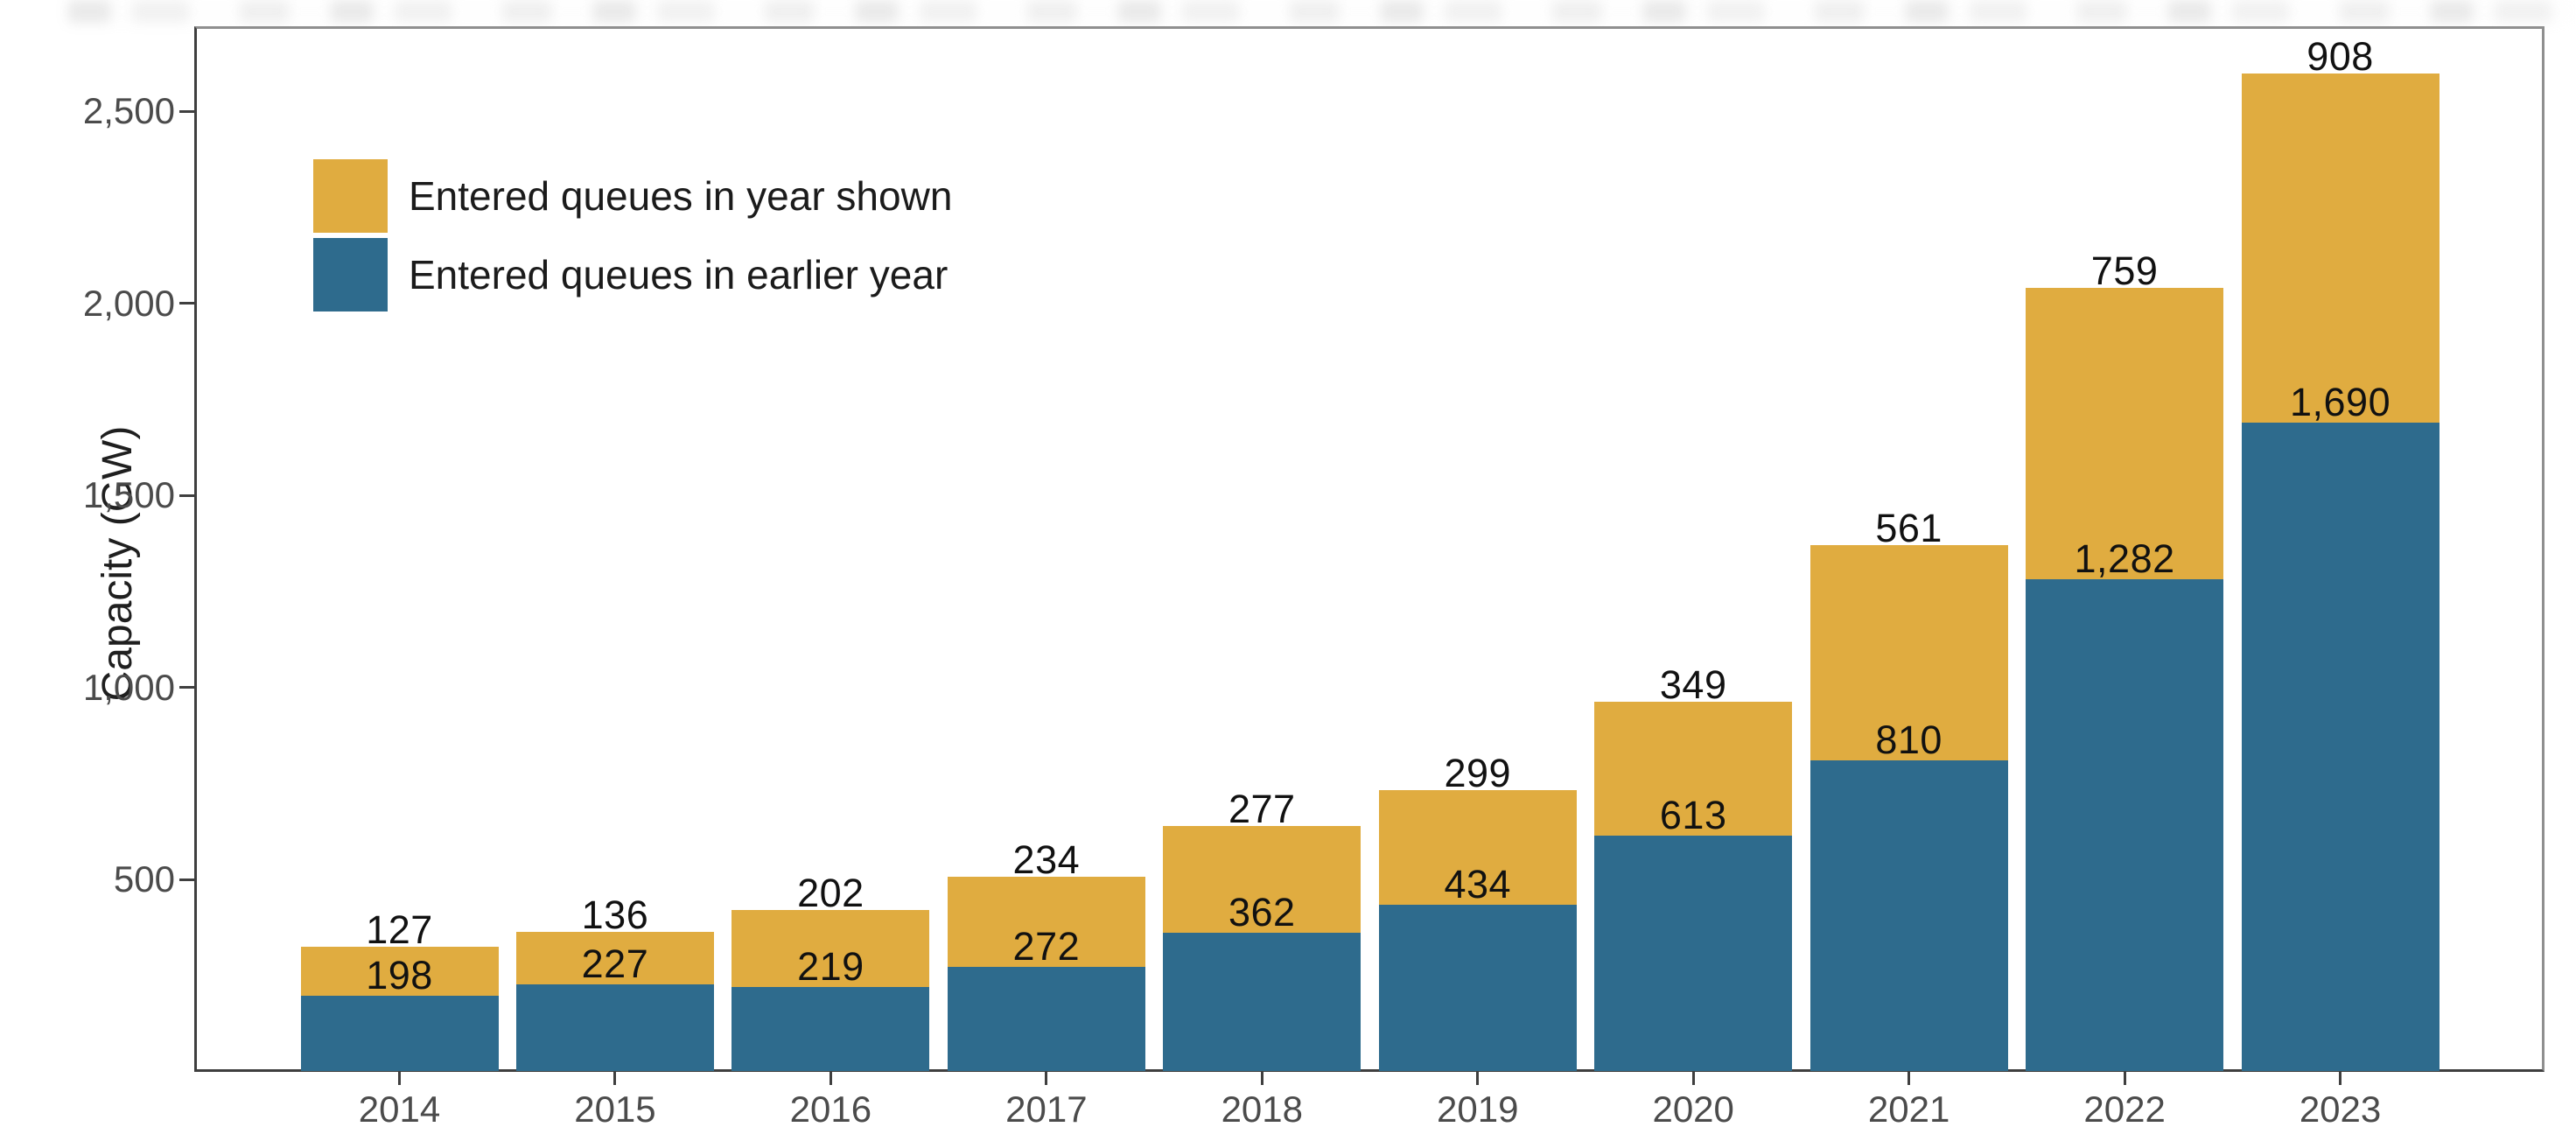 The image size is (2576, 1141). I want to click on x-tick-label-year: 2018, so click(1262, 1109).